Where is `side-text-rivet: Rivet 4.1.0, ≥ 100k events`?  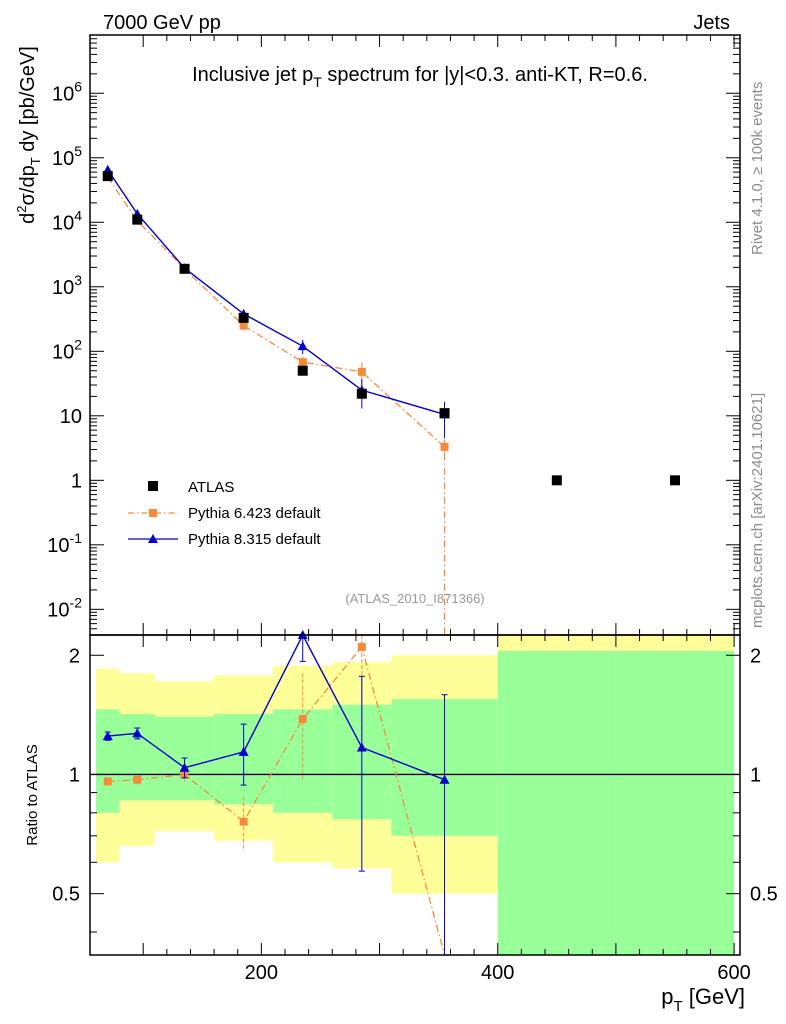 side-text-rivet: Rivet 4.1.0, ≥ 100k events is located at coordinates (757, 168).